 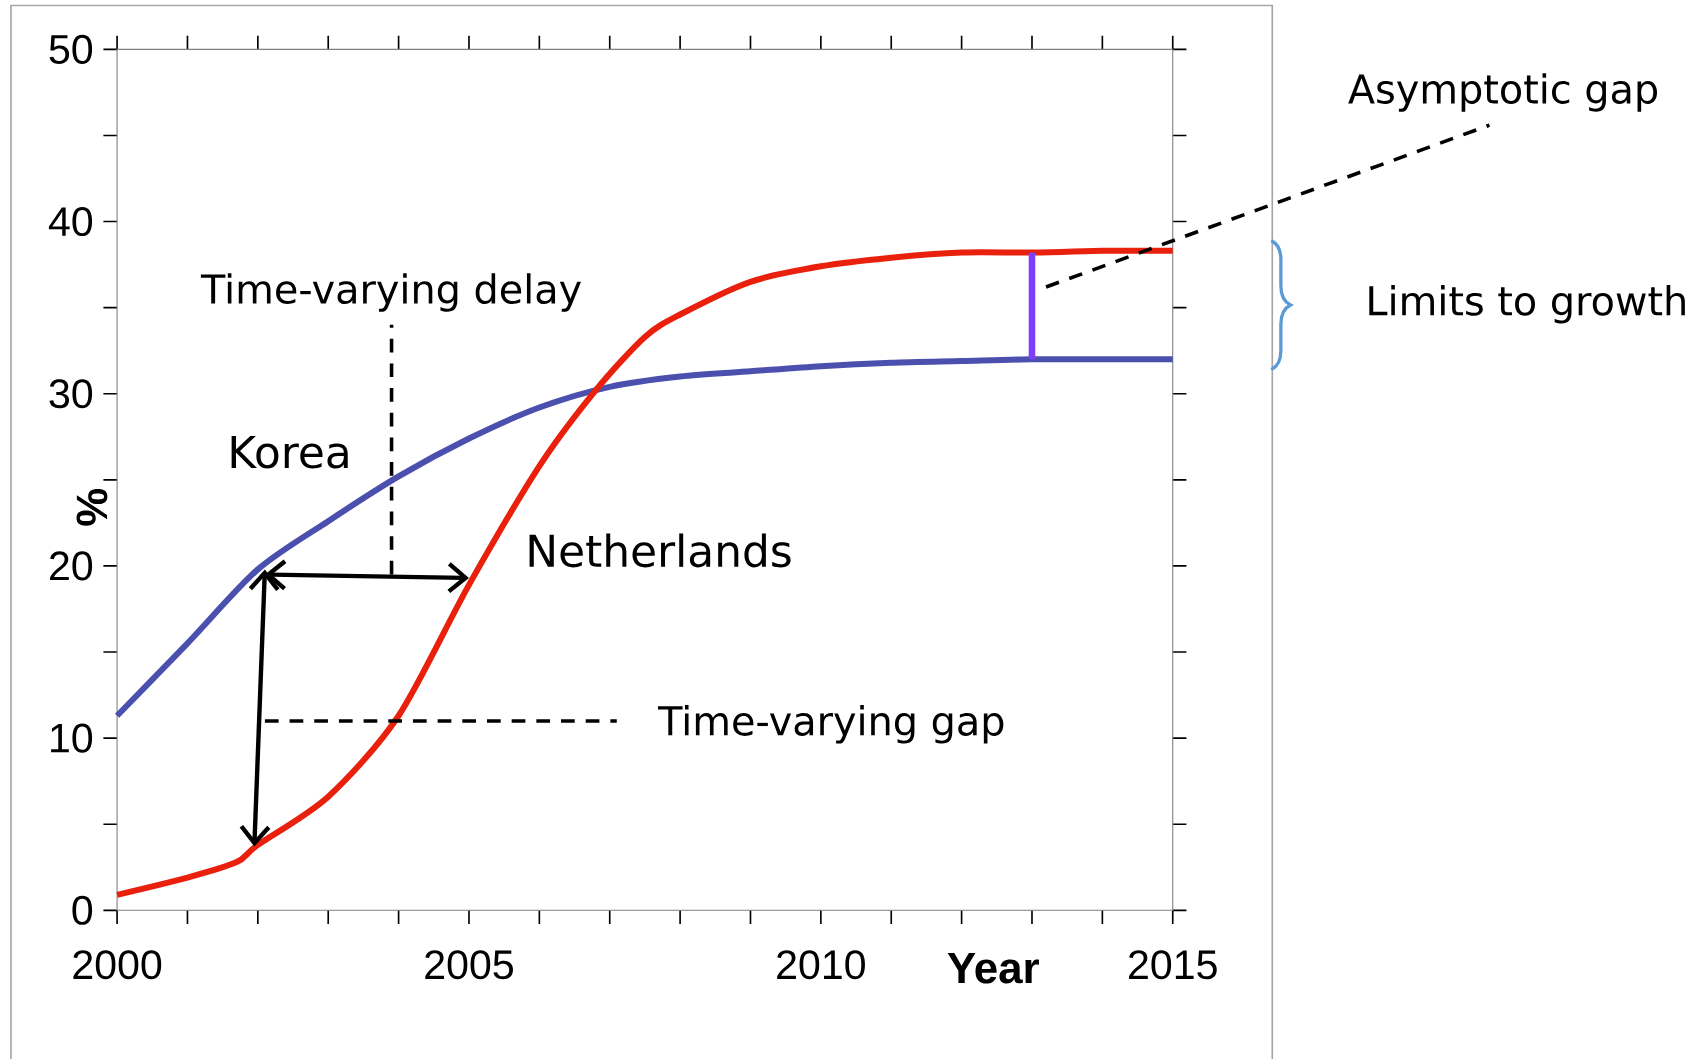 What do you see at coordinates (469, 965) in the screenshot?
I see `x-tick-label: 2005` at bounding box center [469, 965].